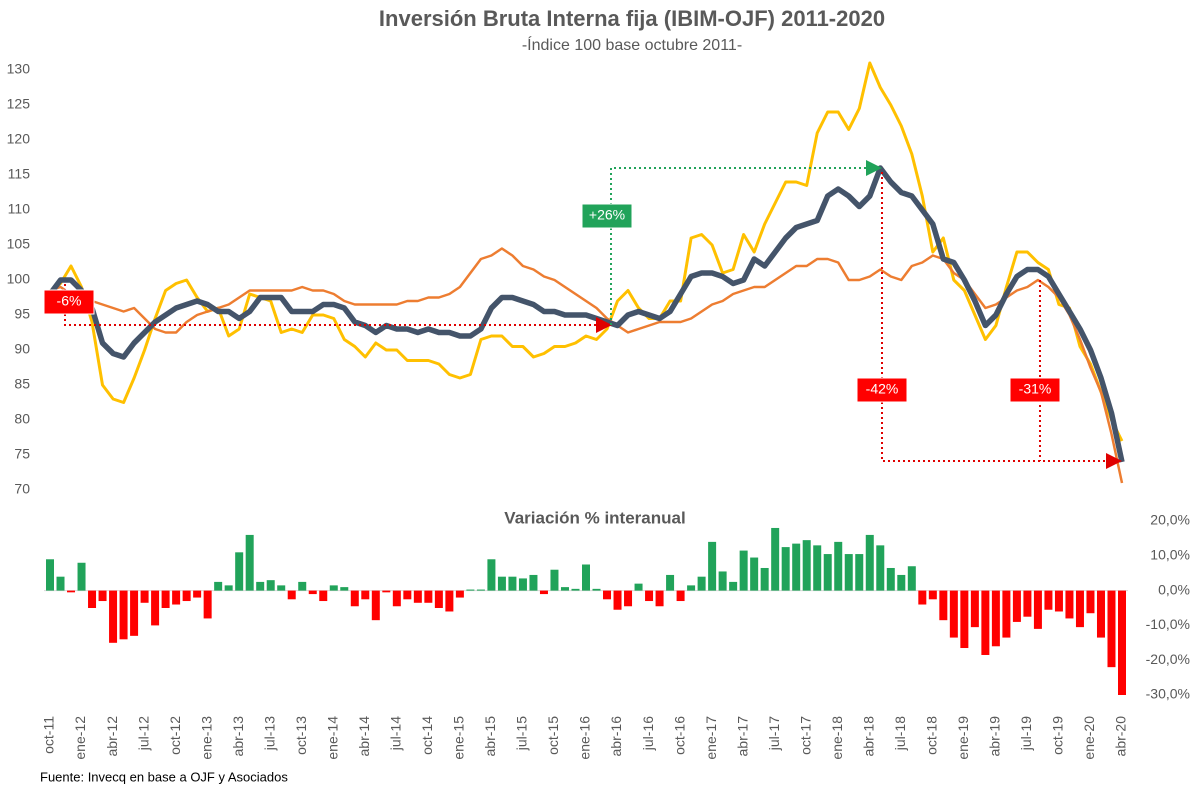  Describe the element at coordinates (1026, 733) in the screenshot. I see `x-tick-label: jul-19` at that location.